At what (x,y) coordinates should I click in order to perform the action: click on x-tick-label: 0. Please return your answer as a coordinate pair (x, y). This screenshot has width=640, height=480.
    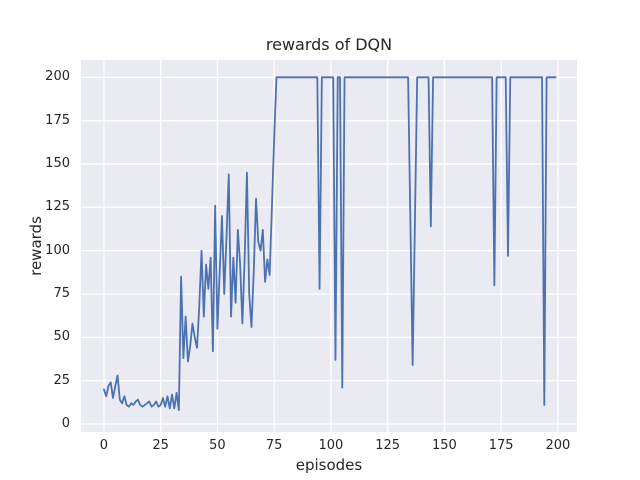
    Looking at the image, I should click on (104, 445).